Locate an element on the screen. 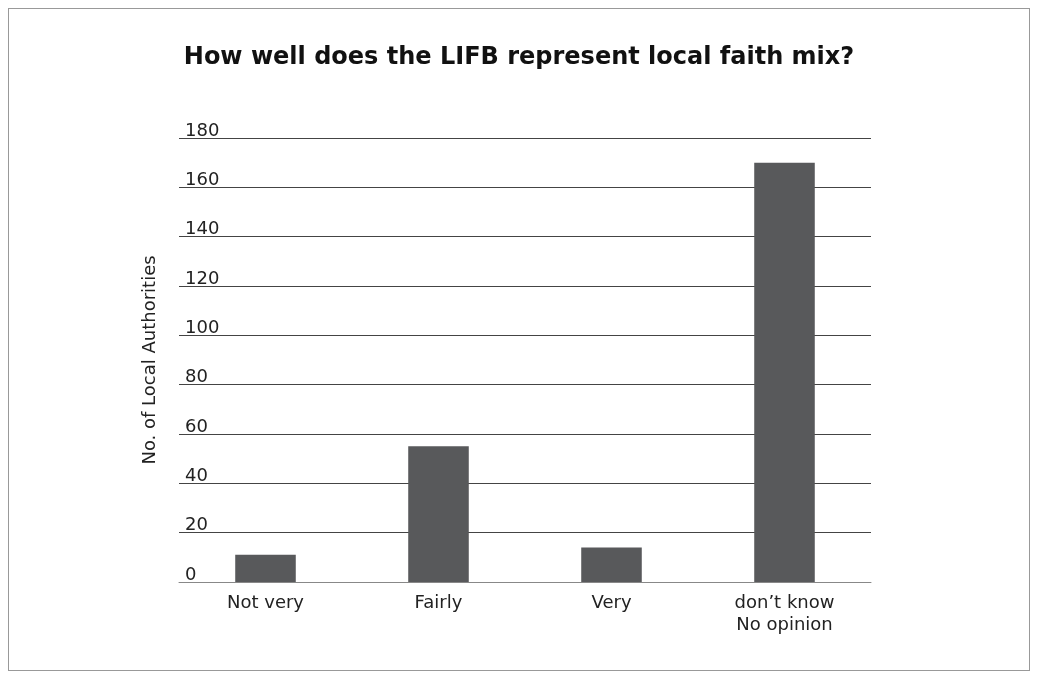 The image size is (1040, 681). y-tick-label: 100 is located at coordinates (202, 326).